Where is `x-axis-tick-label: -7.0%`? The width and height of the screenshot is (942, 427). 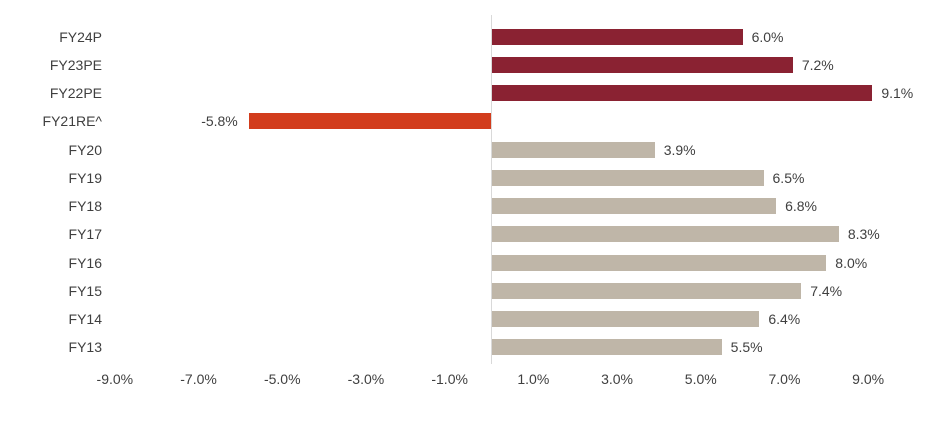 x-axis-tick-label: -7.0% is located at coordinates (198, 379).